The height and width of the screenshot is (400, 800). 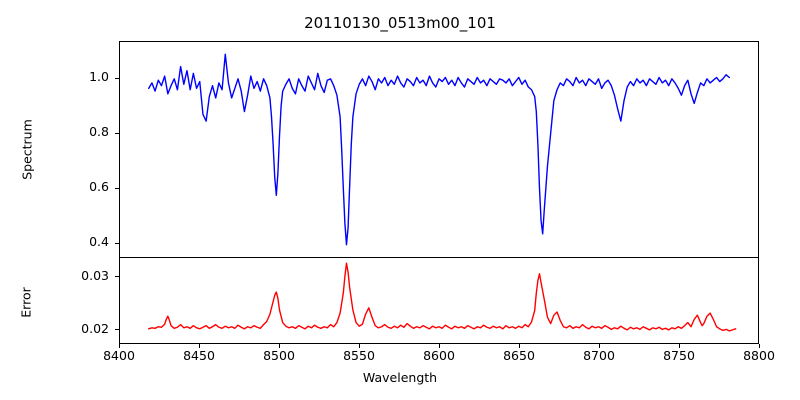 What do you see at coordinates (400, 377) in the screenshot?
I see `x-axis-label: Wavelength` at bounding box center [400, 377].